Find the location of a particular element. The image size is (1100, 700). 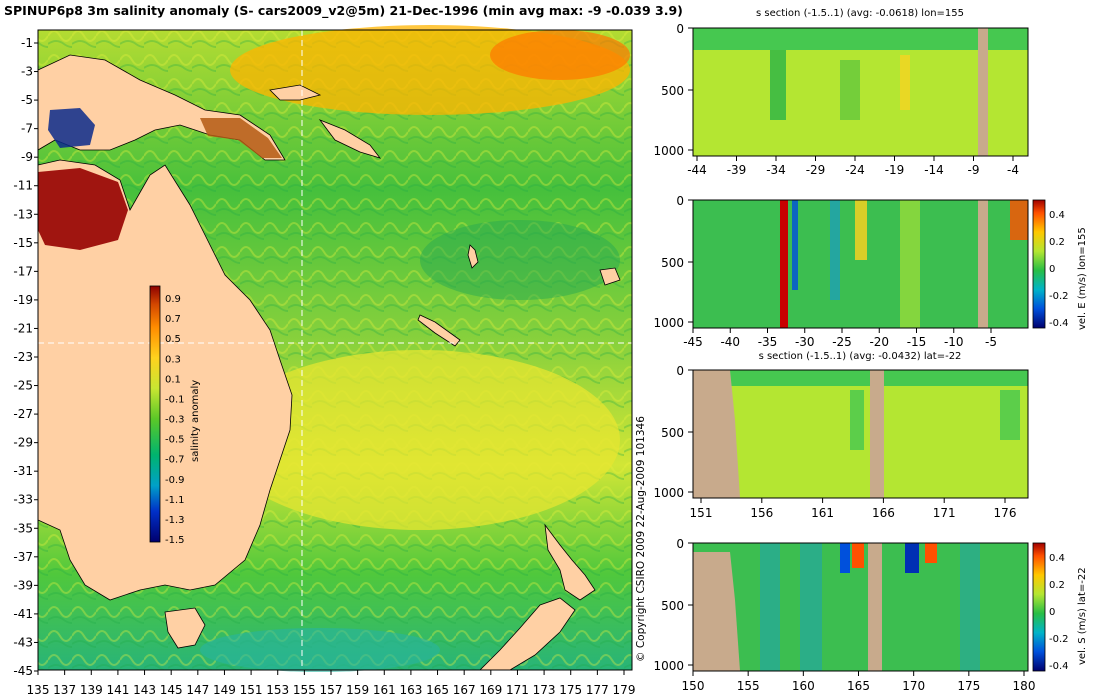

land-solomons is located at coordinates (350, 139).